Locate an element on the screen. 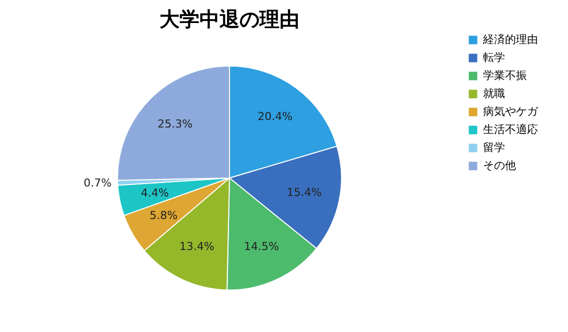 The image size is (568, 332). data-label: 4.4% is located at coordinates (154, 193).